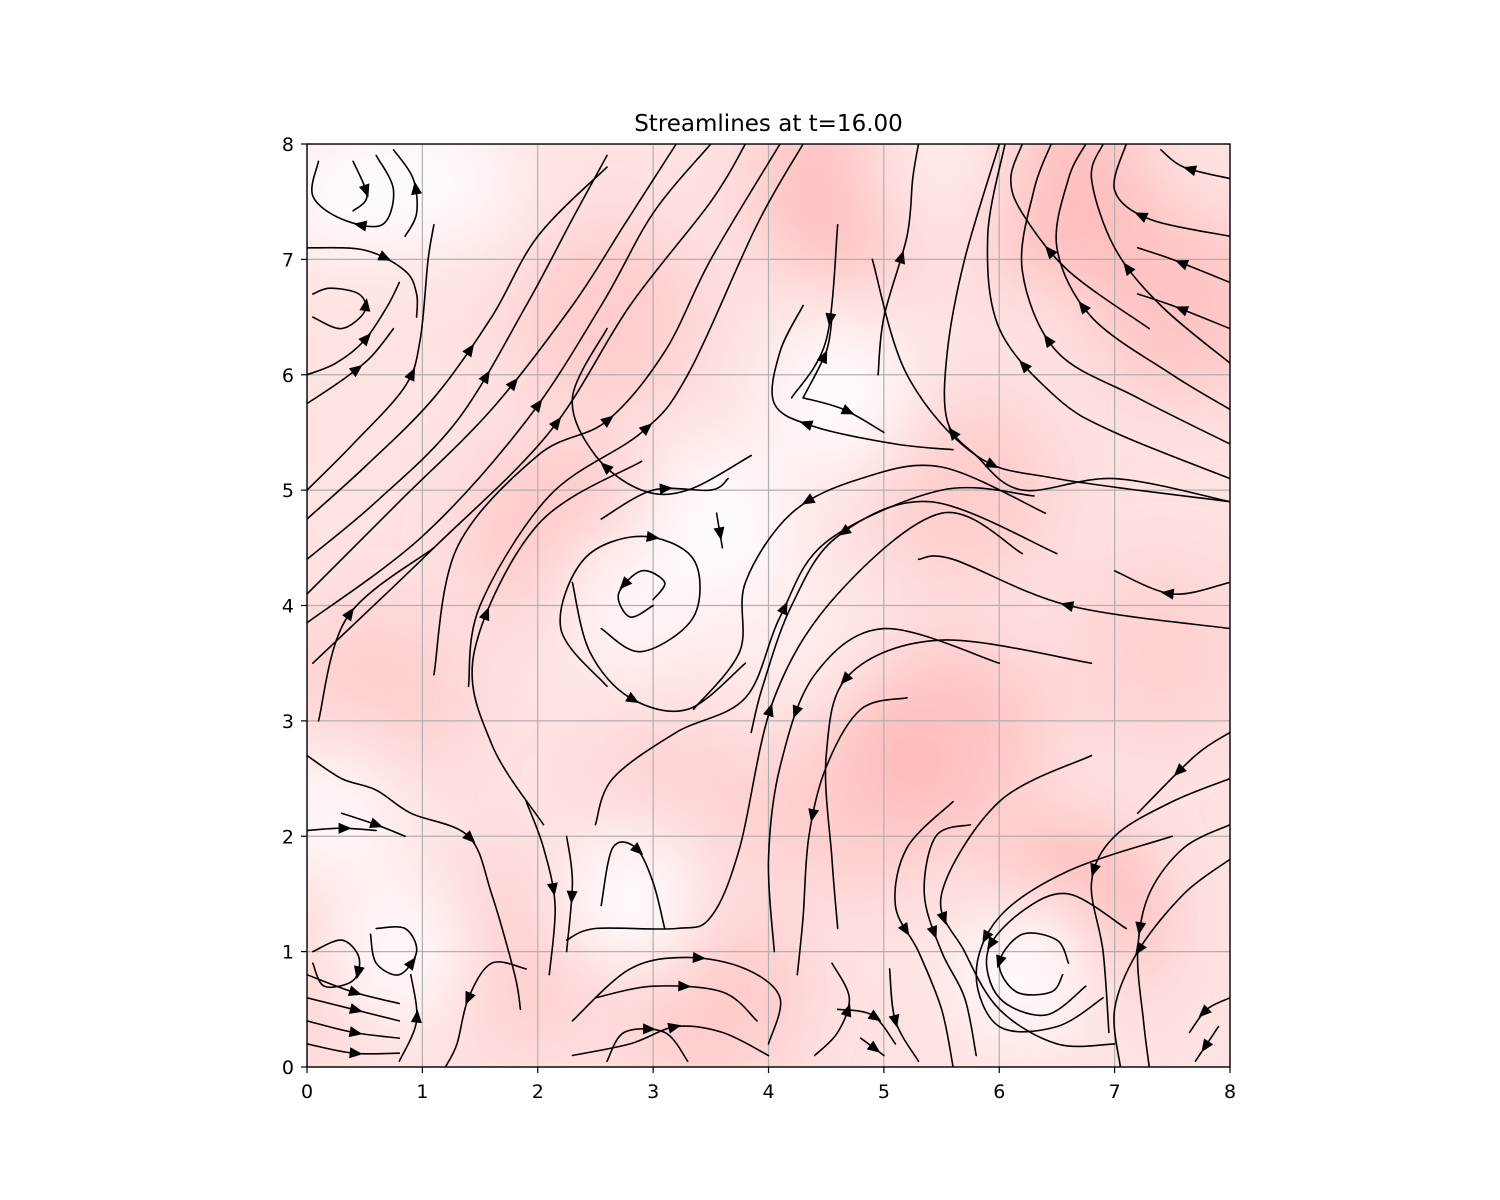 The height and width of the screenshot is (1200, 1500). I want to click on x-tick-label-6: 6, so click(999, 1092).